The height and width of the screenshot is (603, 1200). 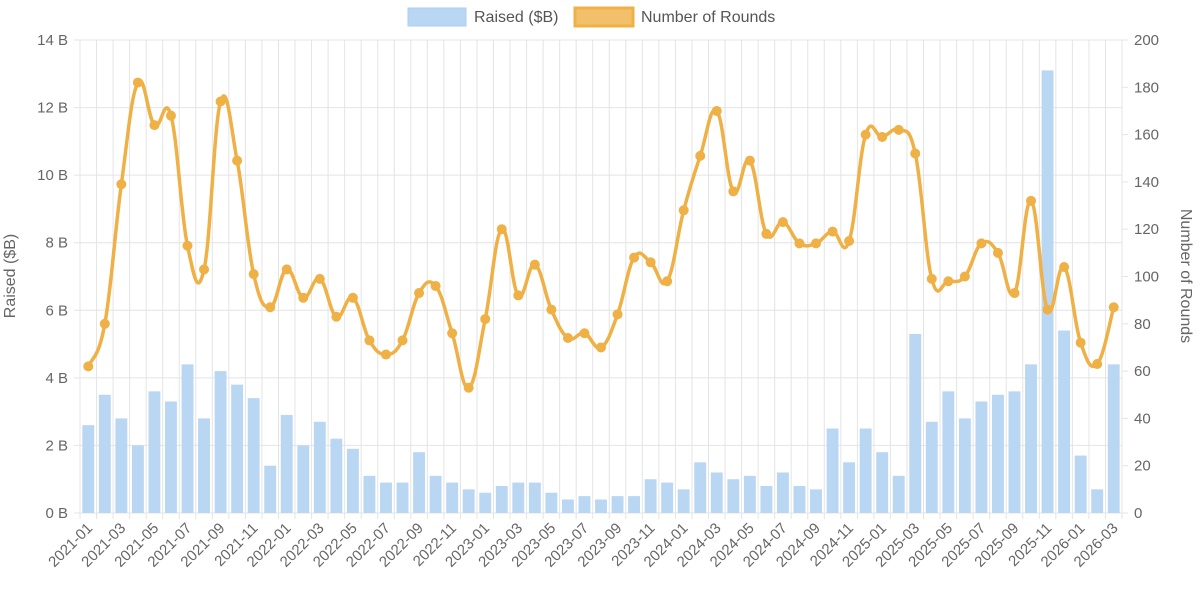 What do you see at coordinates (516, 17) in the screenshot?
I see `legend-label-raised: Raised ($B)` at bounding box center [516, 17].